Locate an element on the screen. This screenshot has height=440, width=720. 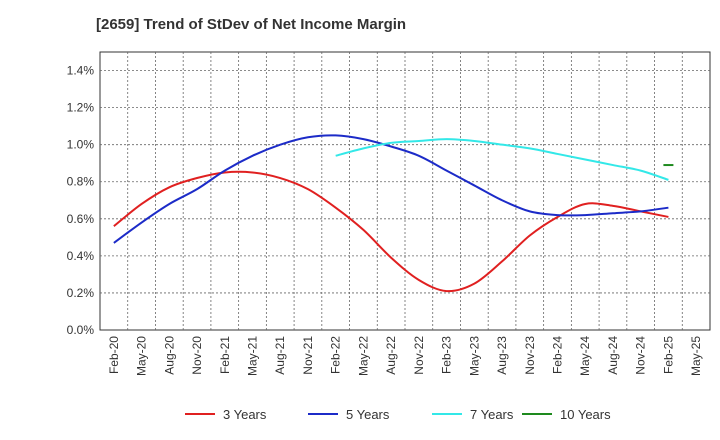
legend-label-5-years: 5 Years is located at coordinates (368, 414).